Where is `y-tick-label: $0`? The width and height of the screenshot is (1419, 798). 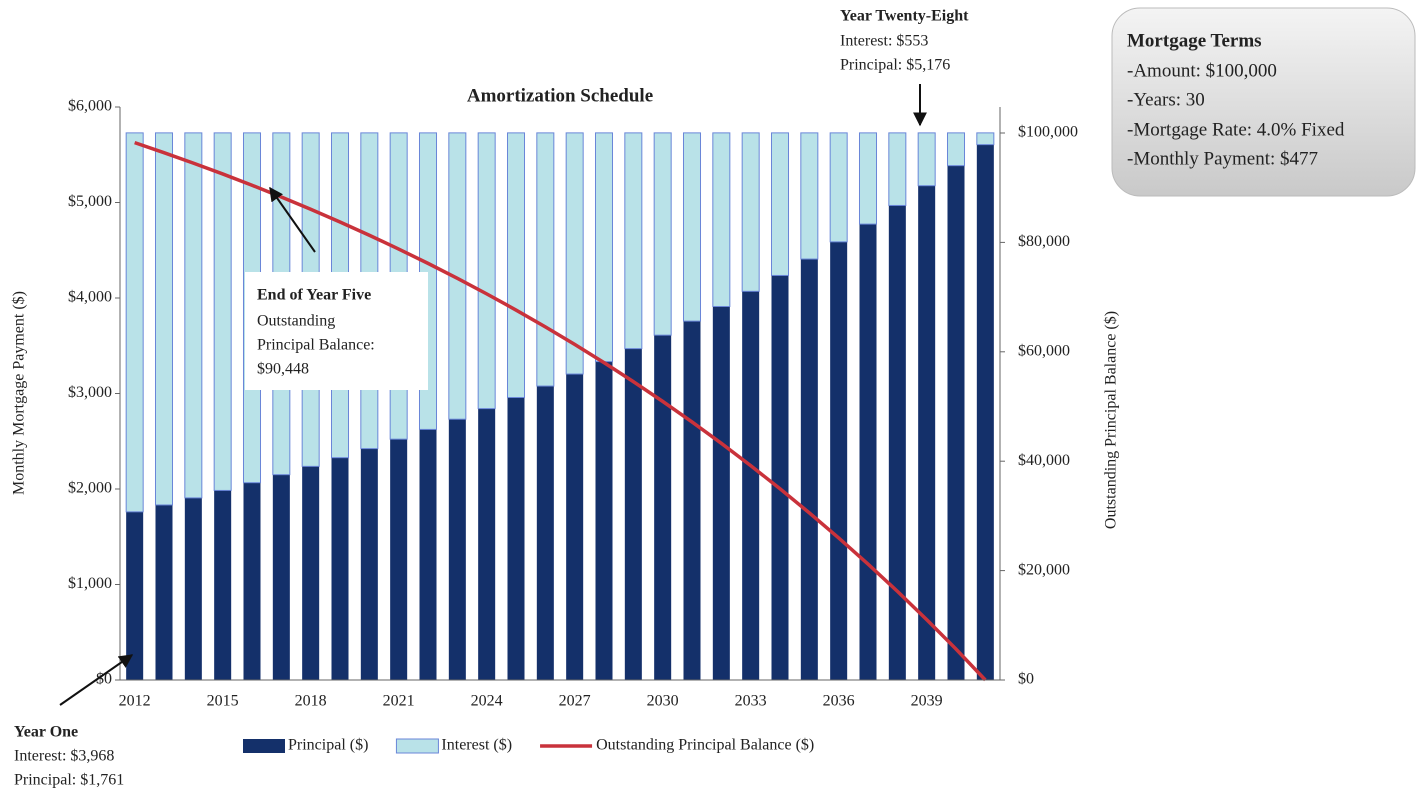
y-tick-label: $0 is located at coordinates (104, 679).